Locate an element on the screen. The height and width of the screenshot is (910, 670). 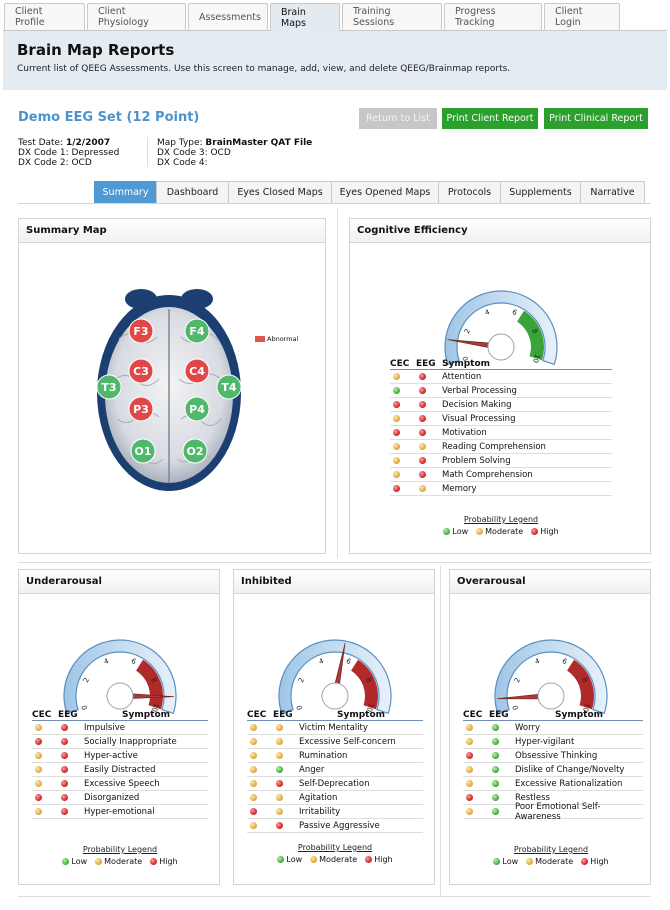
svg-text: P3 is located at coordinates (141, 409).